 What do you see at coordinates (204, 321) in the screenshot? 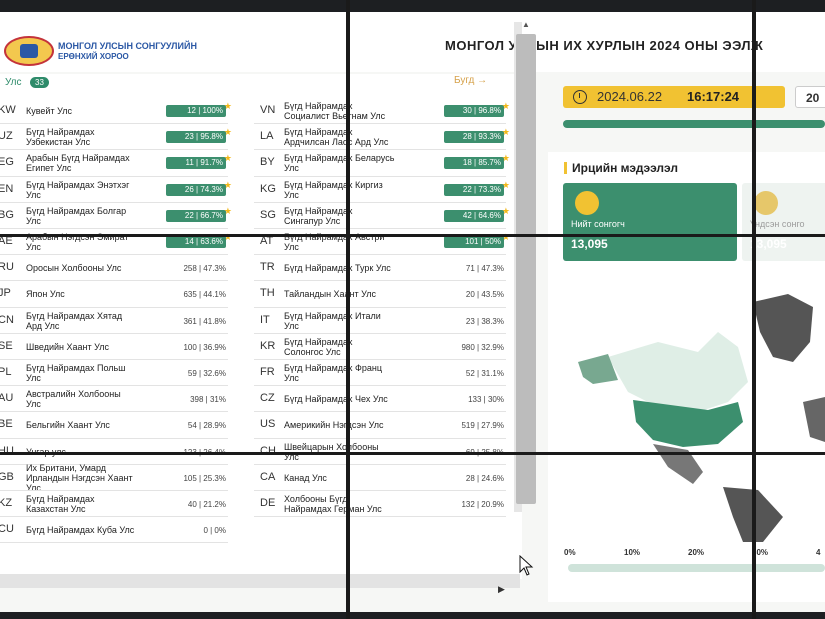
I see `turnout-value: 361 | 41.8%` at bounding box center [204, 321].